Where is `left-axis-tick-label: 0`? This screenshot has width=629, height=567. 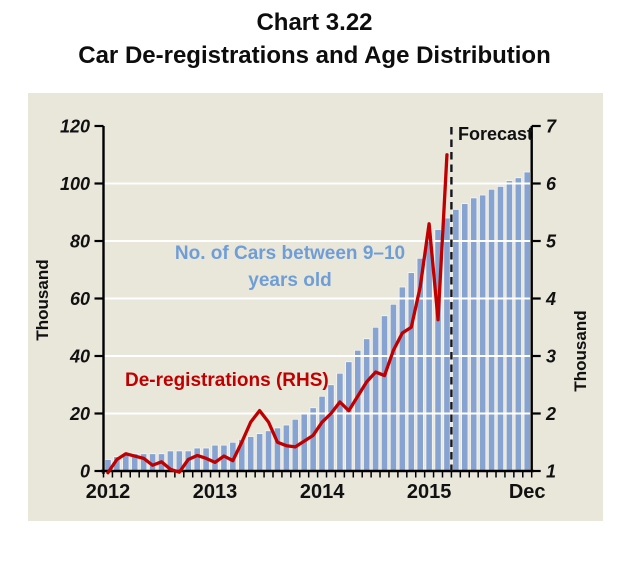
left-axis-tick-label: 0 is located at coordinates (85, 472).